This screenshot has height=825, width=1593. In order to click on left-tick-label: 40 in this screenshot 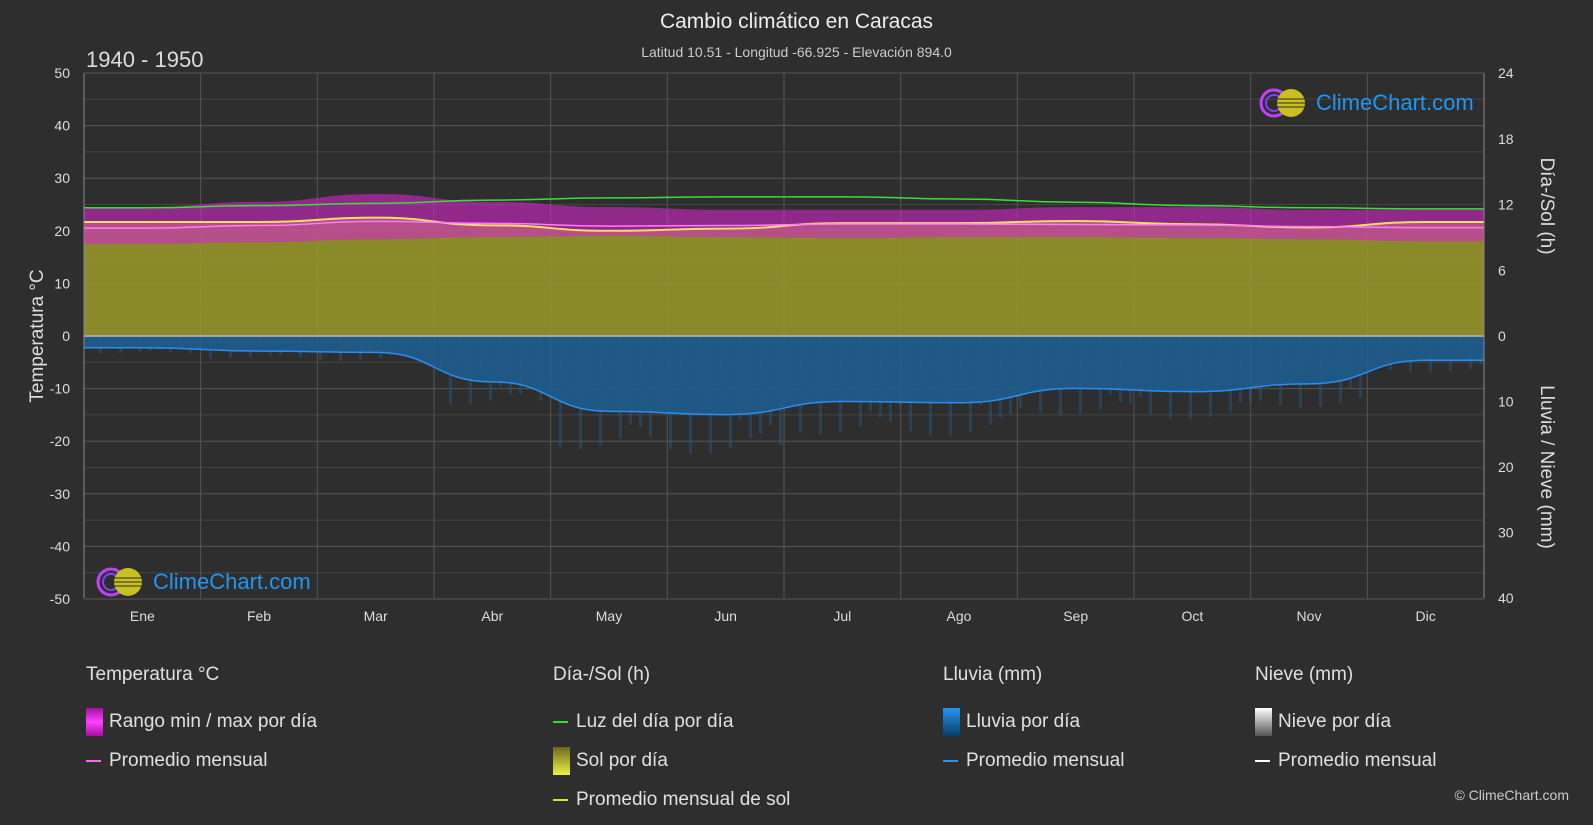, I will do `click(62, 126)`.